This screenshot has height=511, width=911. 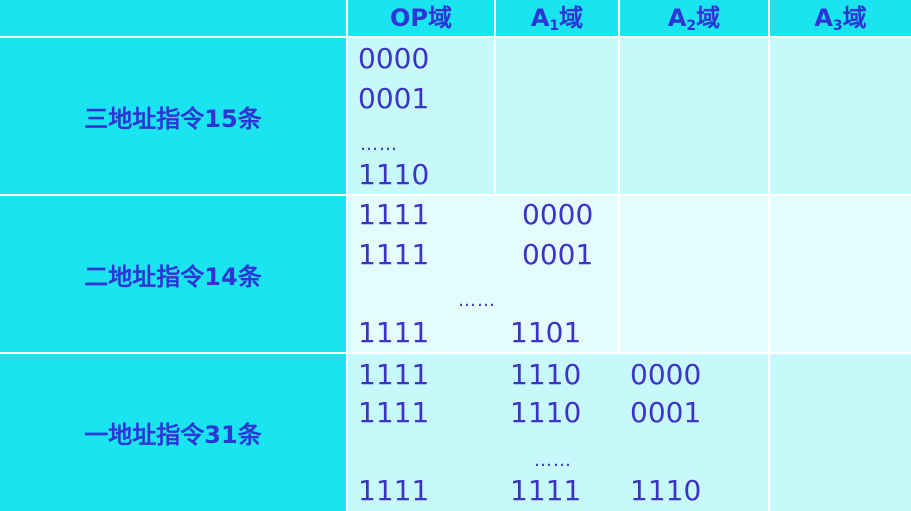 I want to click on header-a1-tail: 域, so click(x=571, y=18).